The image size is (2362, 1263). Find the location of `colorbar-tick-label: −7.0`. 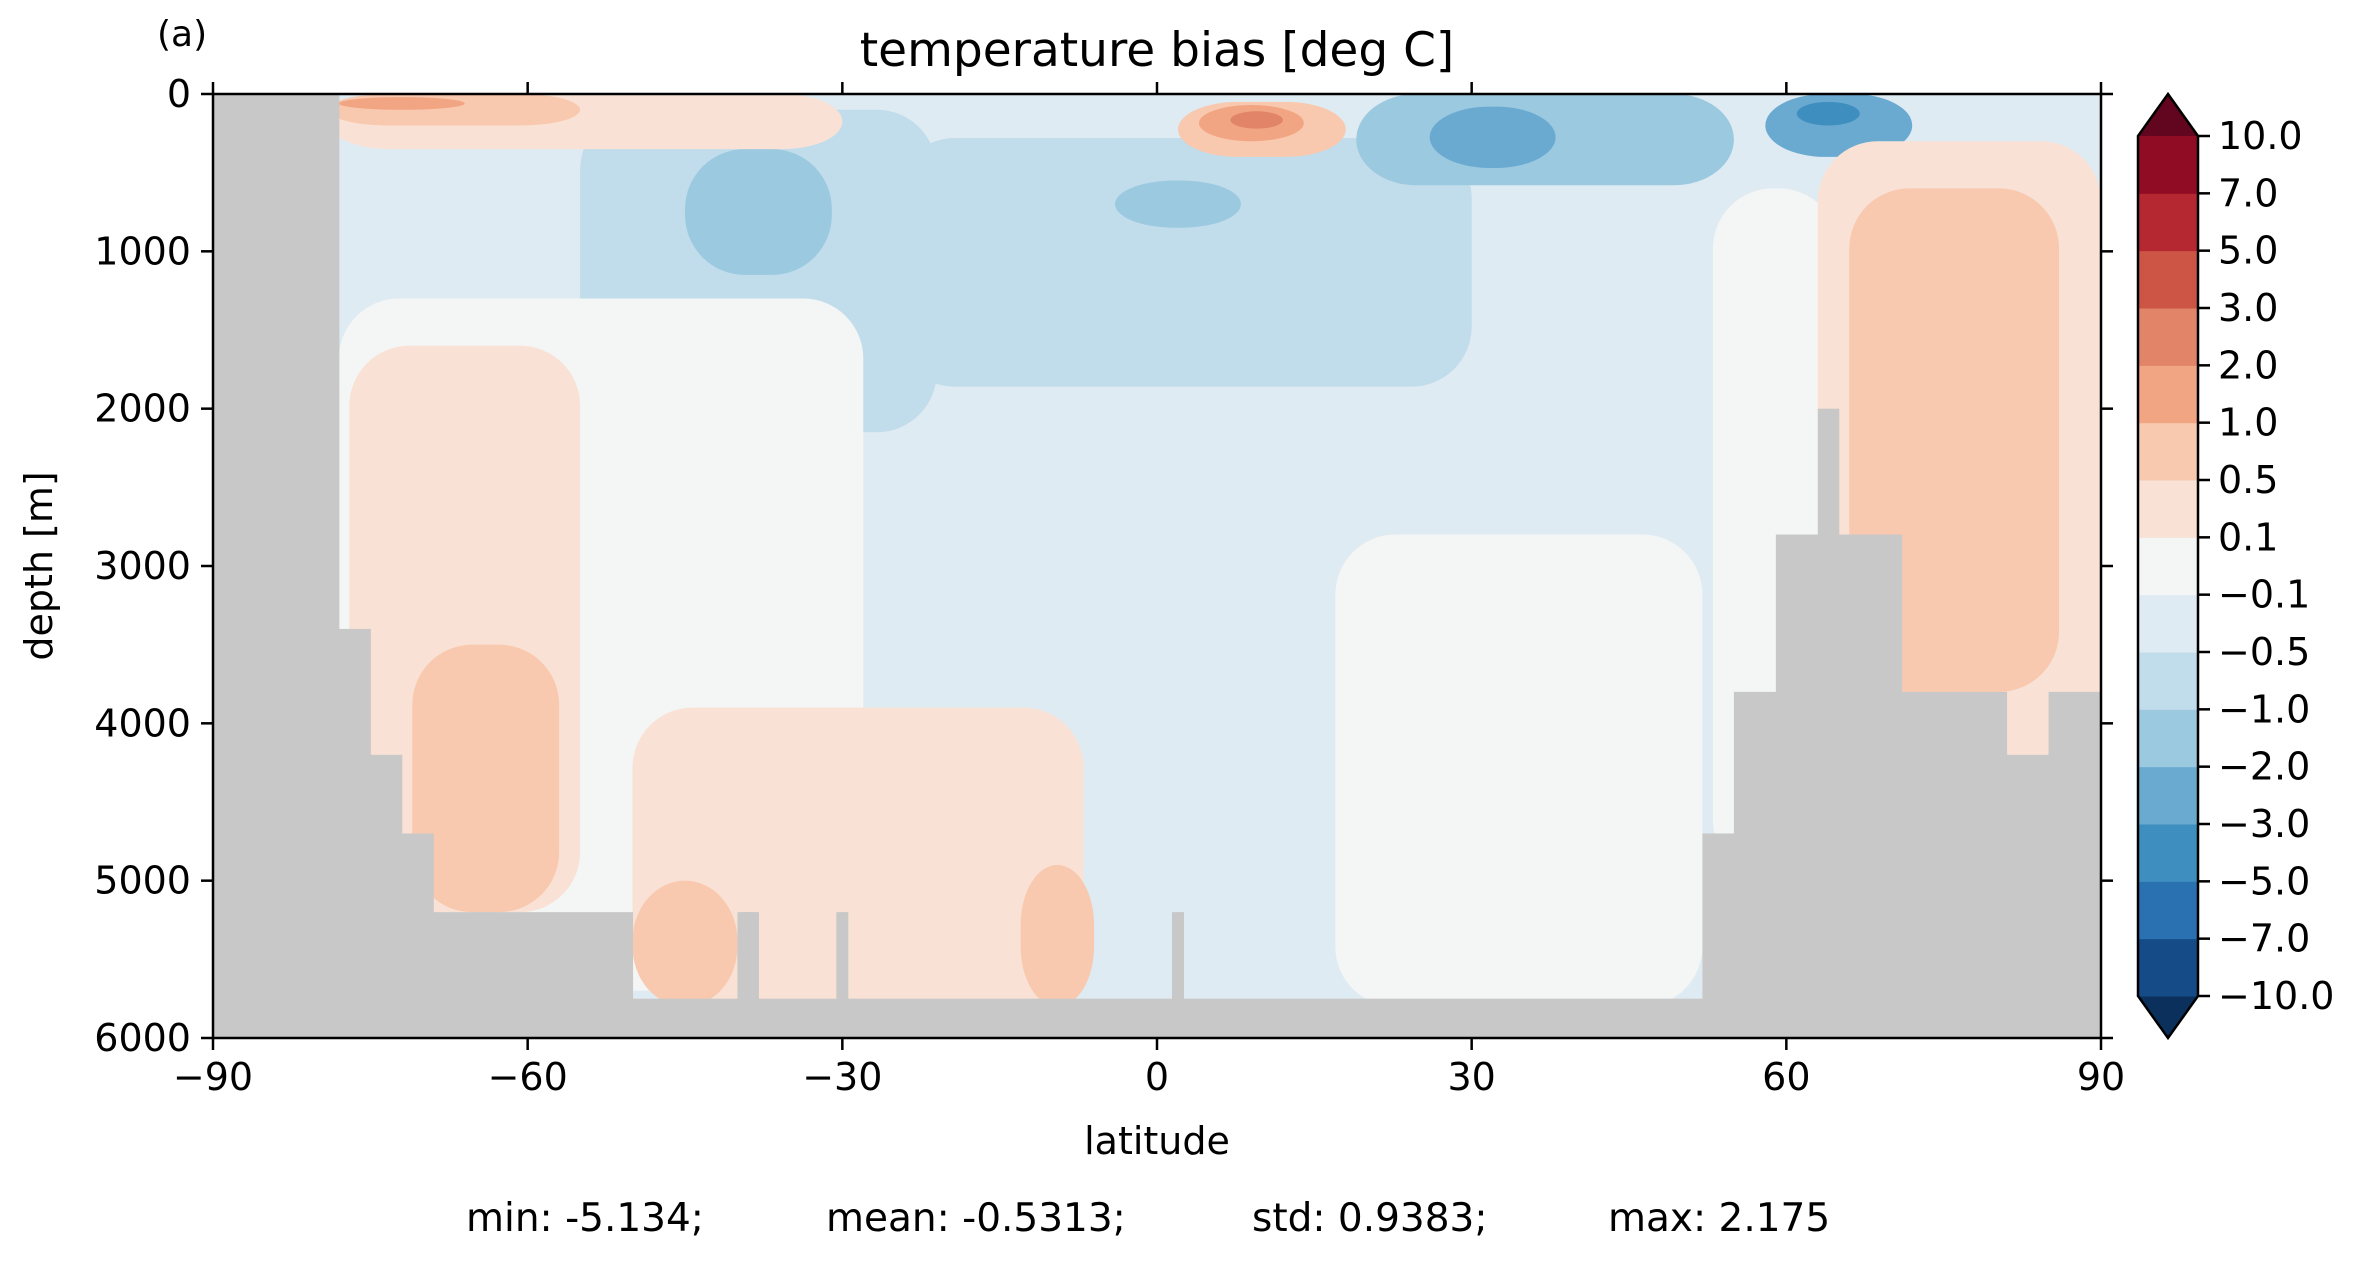

colorbar-tick-label: −7.0 is located at coordinates (2264, 939).